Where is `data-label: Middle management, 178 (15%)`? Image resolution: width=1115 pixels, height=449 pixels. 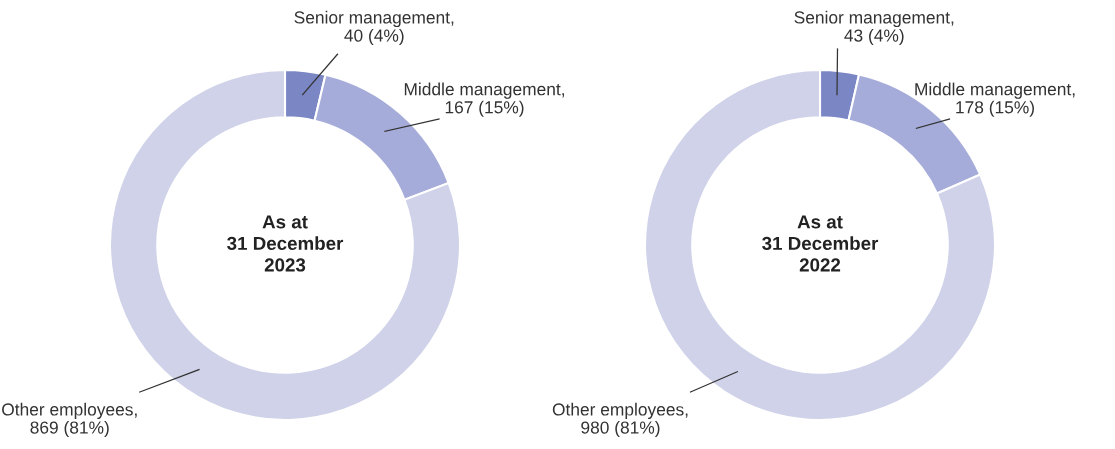 data-label: Middle management, 178 (15%) is located at coordinates (995, 99).